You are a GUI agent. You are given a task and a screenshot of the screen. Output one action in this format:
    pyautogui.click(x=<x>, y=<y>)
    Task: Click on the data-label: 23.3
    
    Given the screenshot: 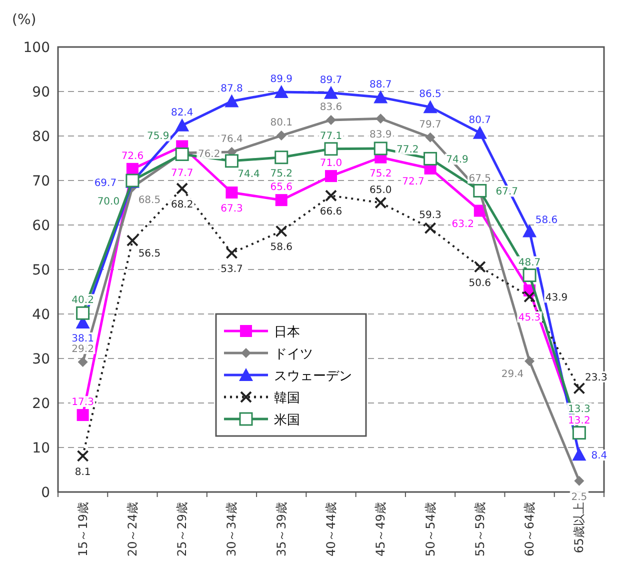 What is the action you would take?
    pyautogui.click(x=596, y=378)
    